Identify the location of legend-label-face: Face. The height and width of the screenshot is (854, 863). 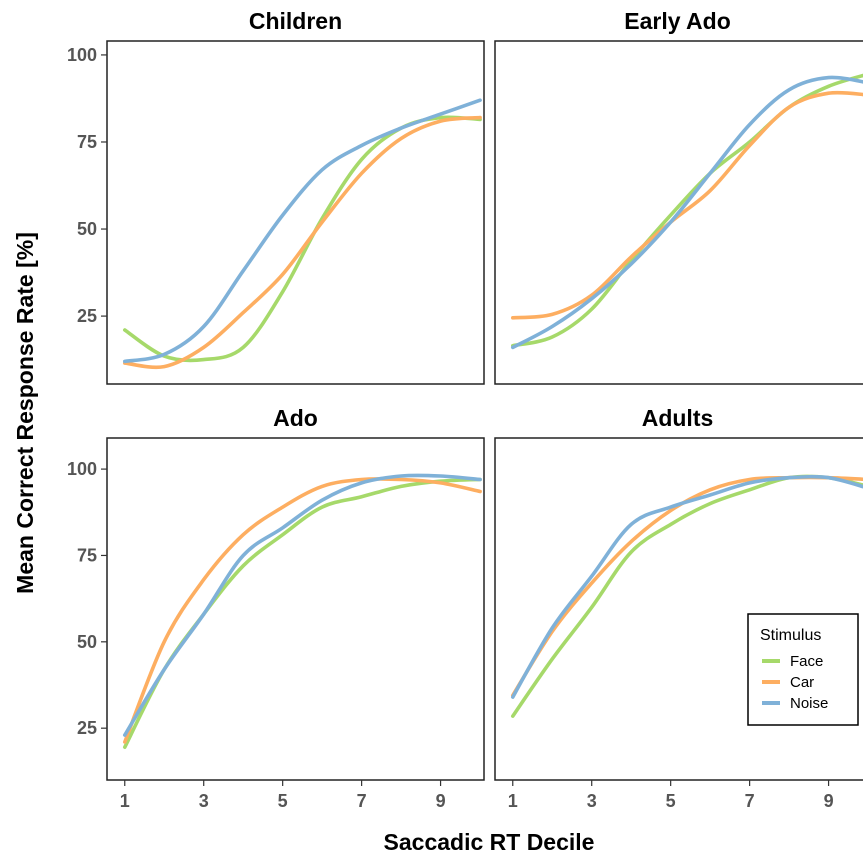
(806, 661).